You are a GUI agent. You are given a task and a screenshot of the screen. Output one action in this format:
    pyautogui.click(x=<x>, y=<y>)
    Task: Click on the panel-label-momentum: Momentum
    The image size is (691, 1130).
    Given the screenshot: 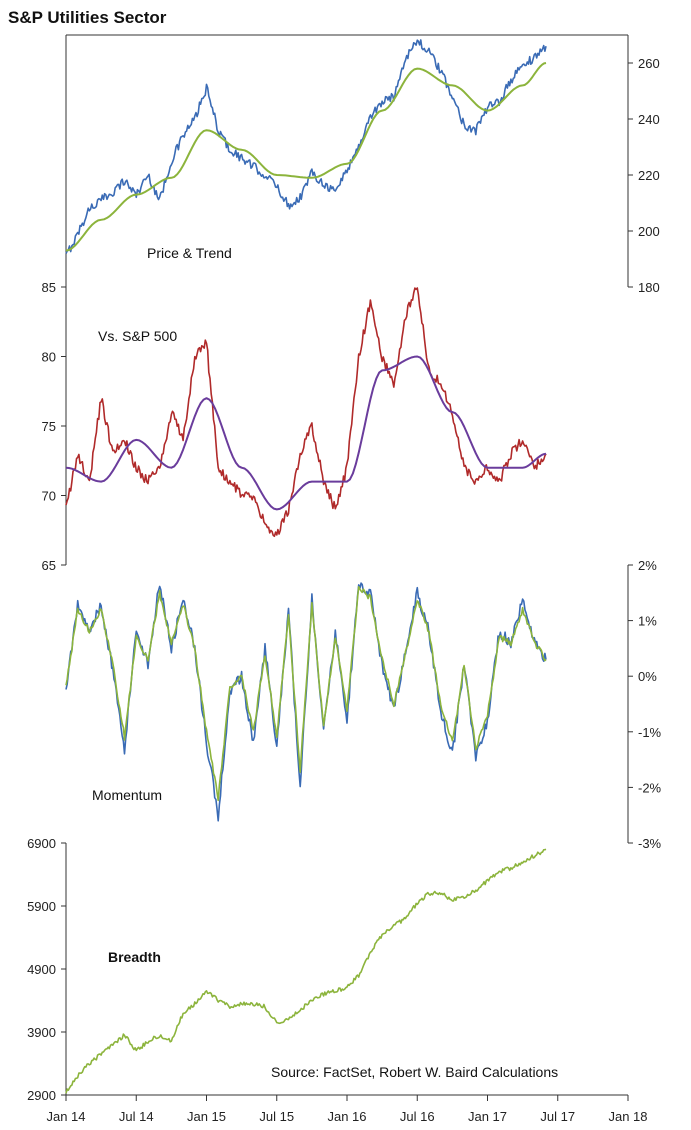 What is the action you would take?
    pyautogui.click(x=127, y=795)
    